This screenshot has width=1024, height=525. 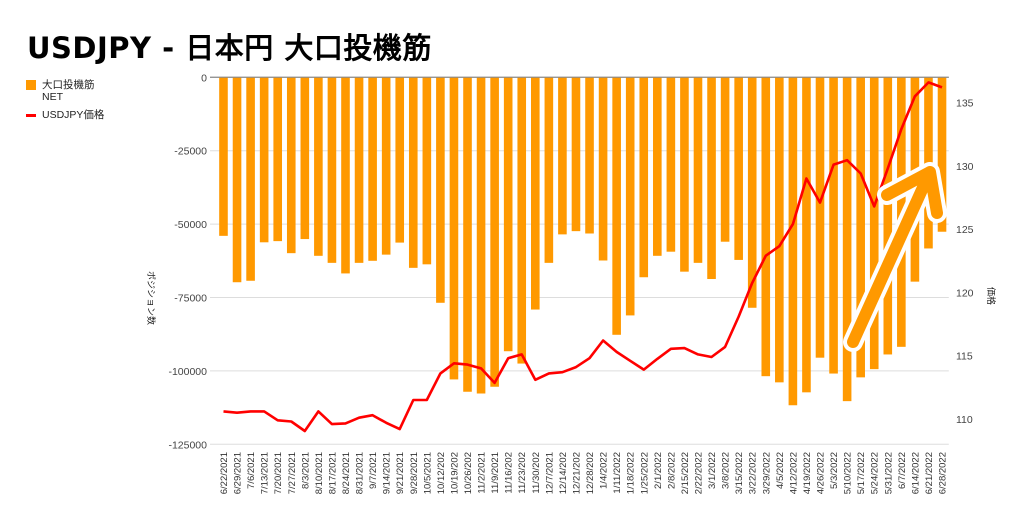 What do you see at coordinates (991, 296) in the screenshot?
I see `y2-axis-title: 価格` at bounding box center [991, 296].